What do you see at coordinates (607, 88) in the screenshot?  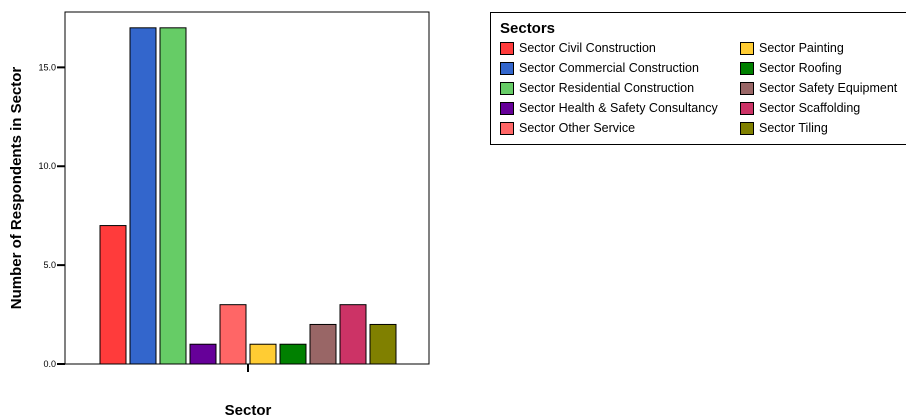 I see `legend-label: Sector Residential Construction` at bounding box center [607, 88].